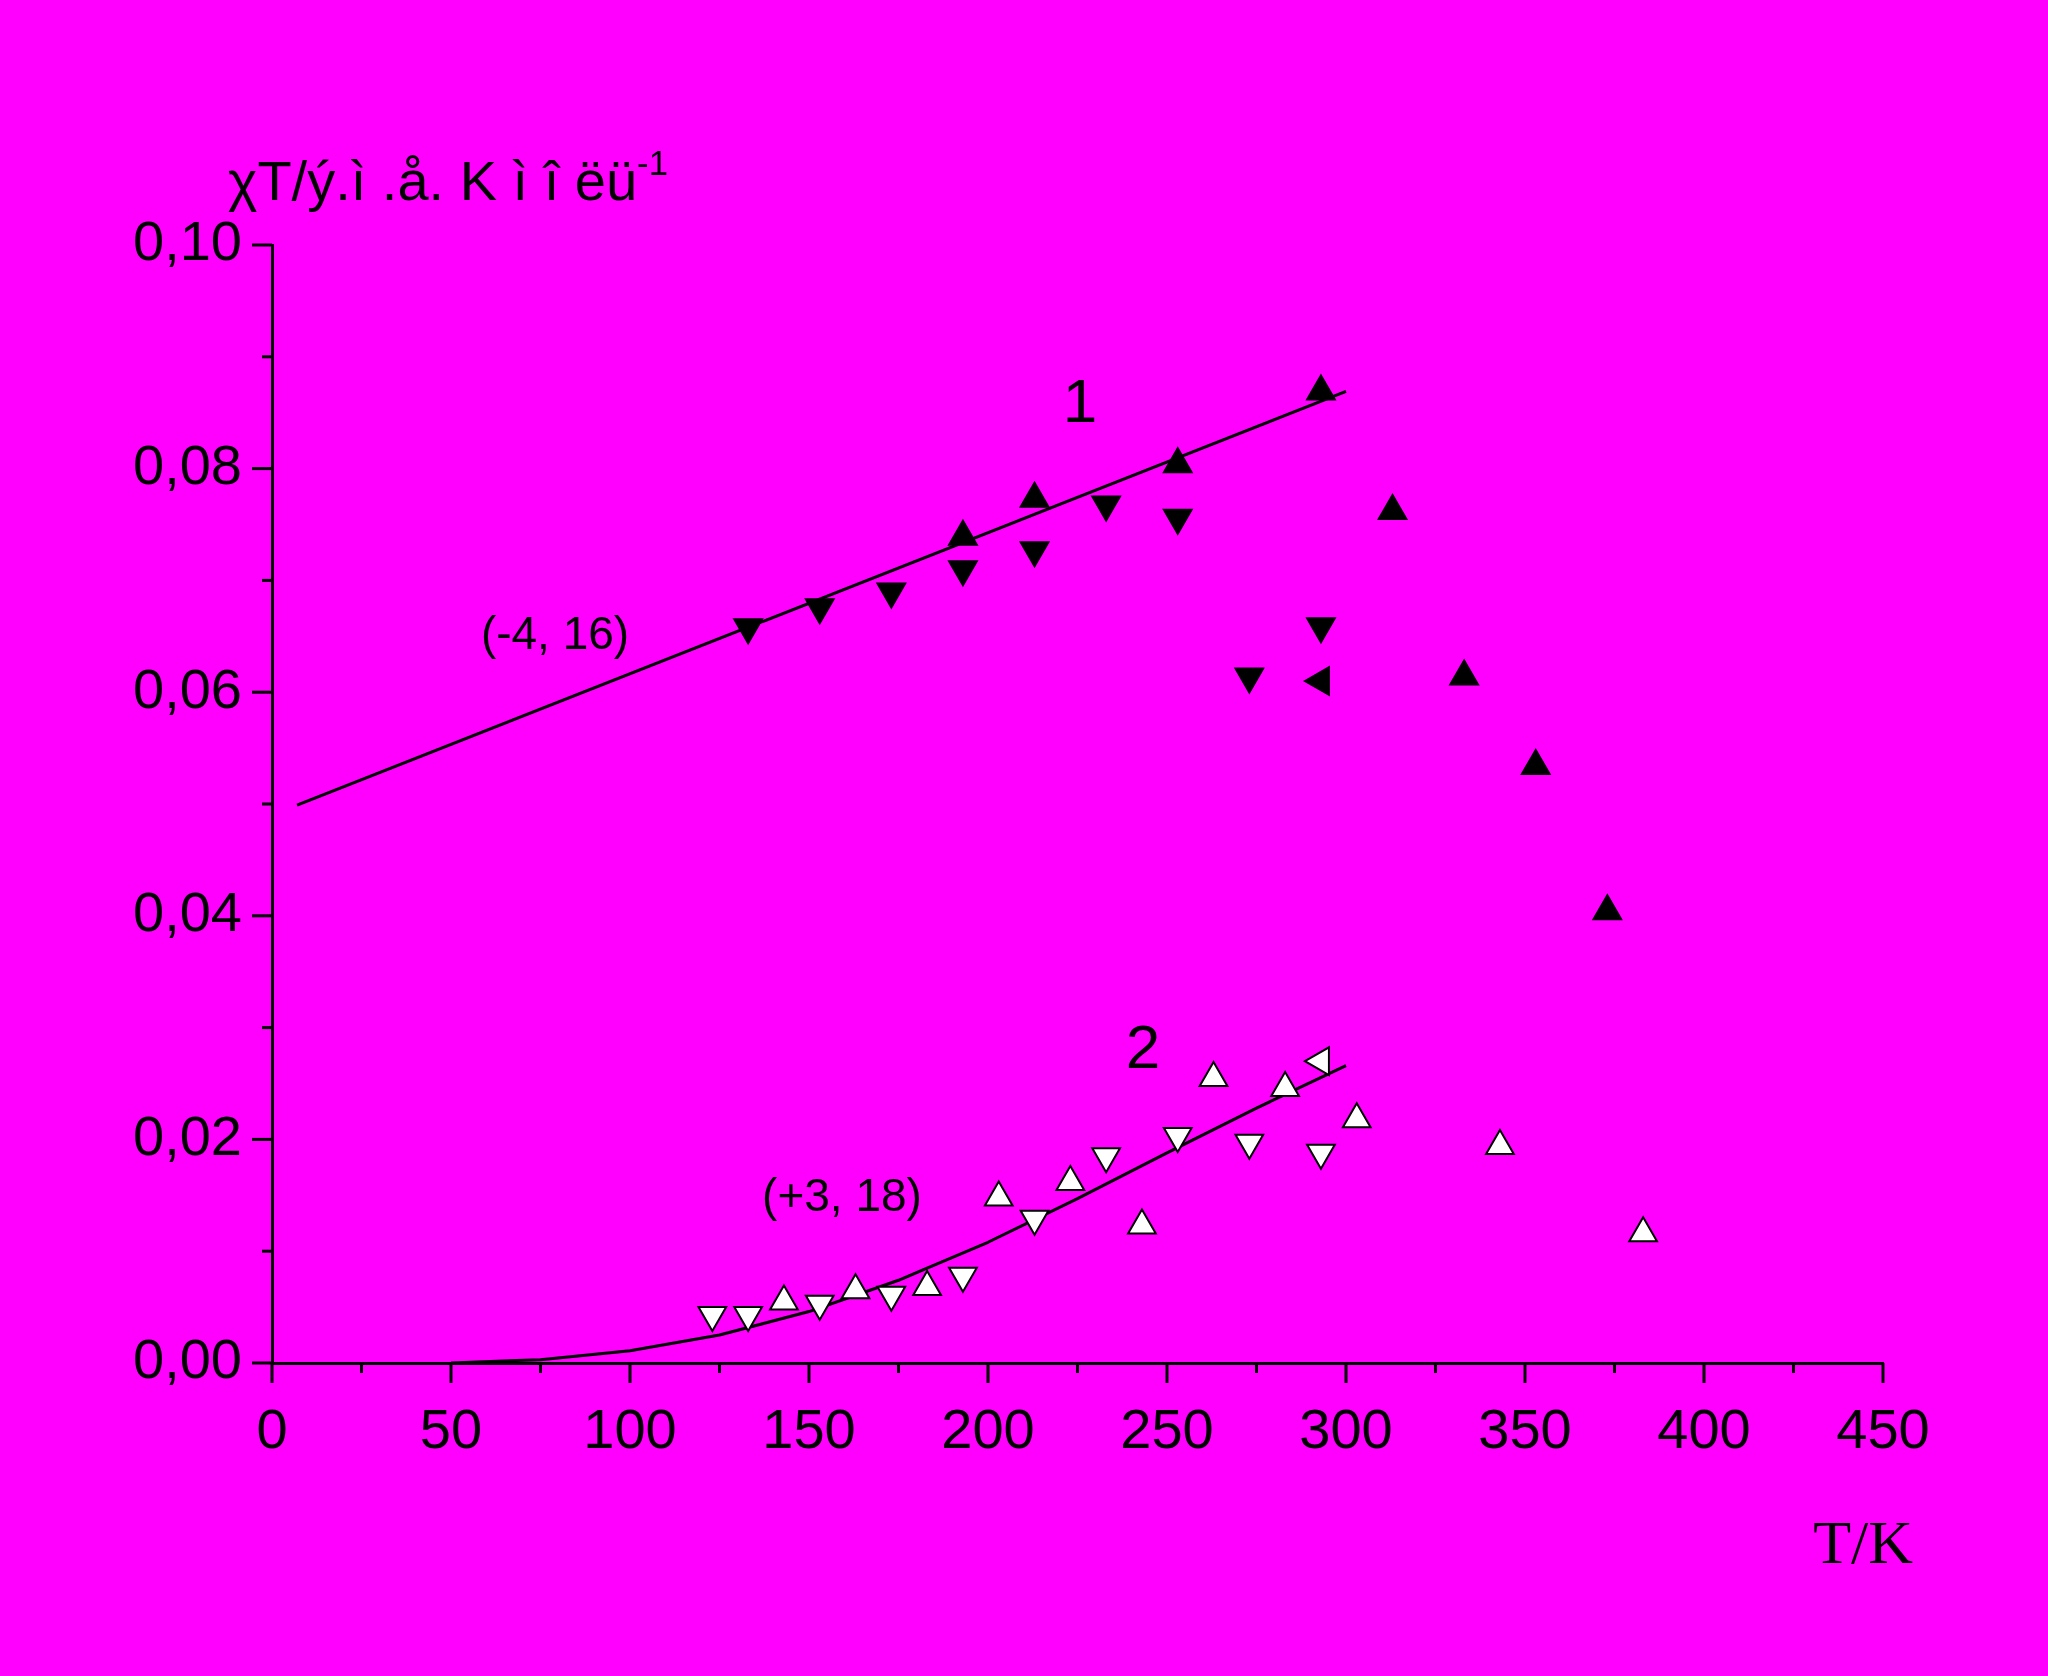 This screenshot has width=2048, height=1676. Describe the element at coordinates (187, 688) in the screenshot. I see `y-tick-label: 0,06` at that location.